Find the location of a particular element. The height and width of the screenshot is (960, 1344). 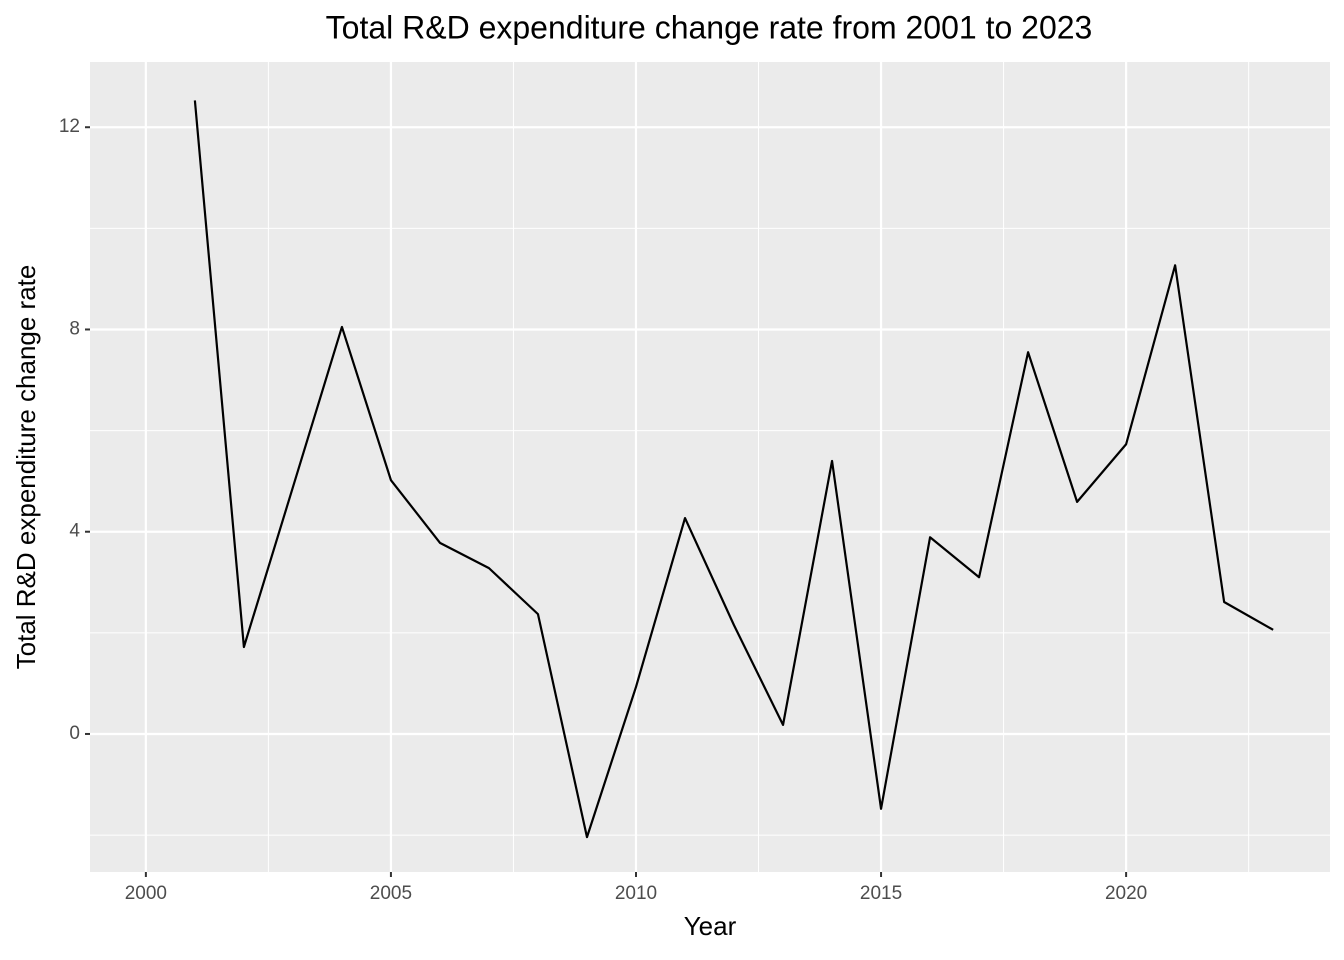

y-axis-label: Total R&D expenditure change rate is located at coordinates (26, 467).